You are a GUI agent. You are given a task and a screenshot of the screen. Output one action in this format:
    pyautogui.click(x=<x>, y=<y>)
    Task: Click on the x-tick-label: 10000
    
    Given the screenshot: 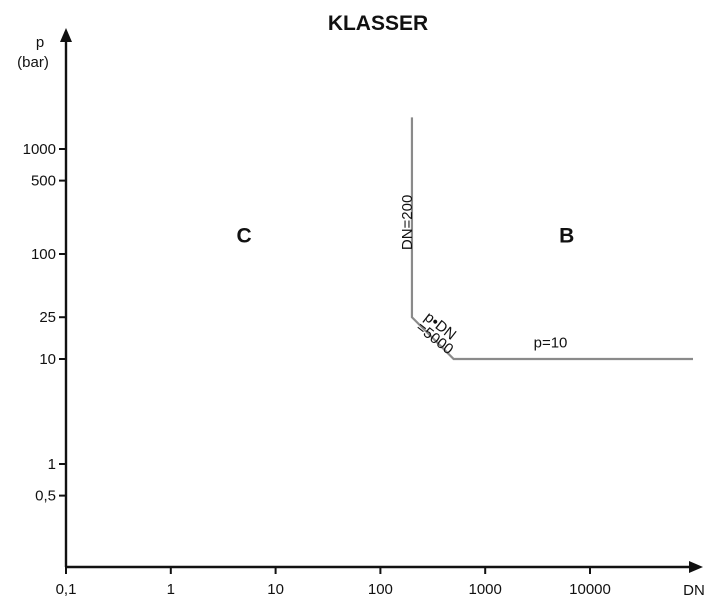 What is the action you would take?
    pyautogui.click(x=590, y=589)
    